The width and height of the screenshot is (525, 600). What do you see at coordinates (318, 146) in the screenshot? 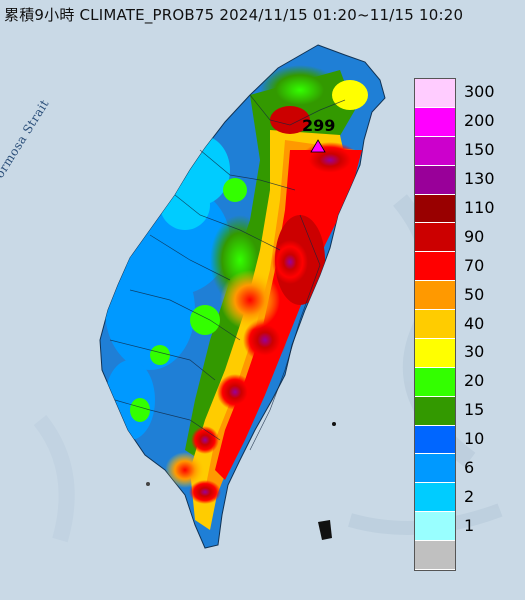
I see `max-rainfall-marker-icon` at bounding box center [318, 146].